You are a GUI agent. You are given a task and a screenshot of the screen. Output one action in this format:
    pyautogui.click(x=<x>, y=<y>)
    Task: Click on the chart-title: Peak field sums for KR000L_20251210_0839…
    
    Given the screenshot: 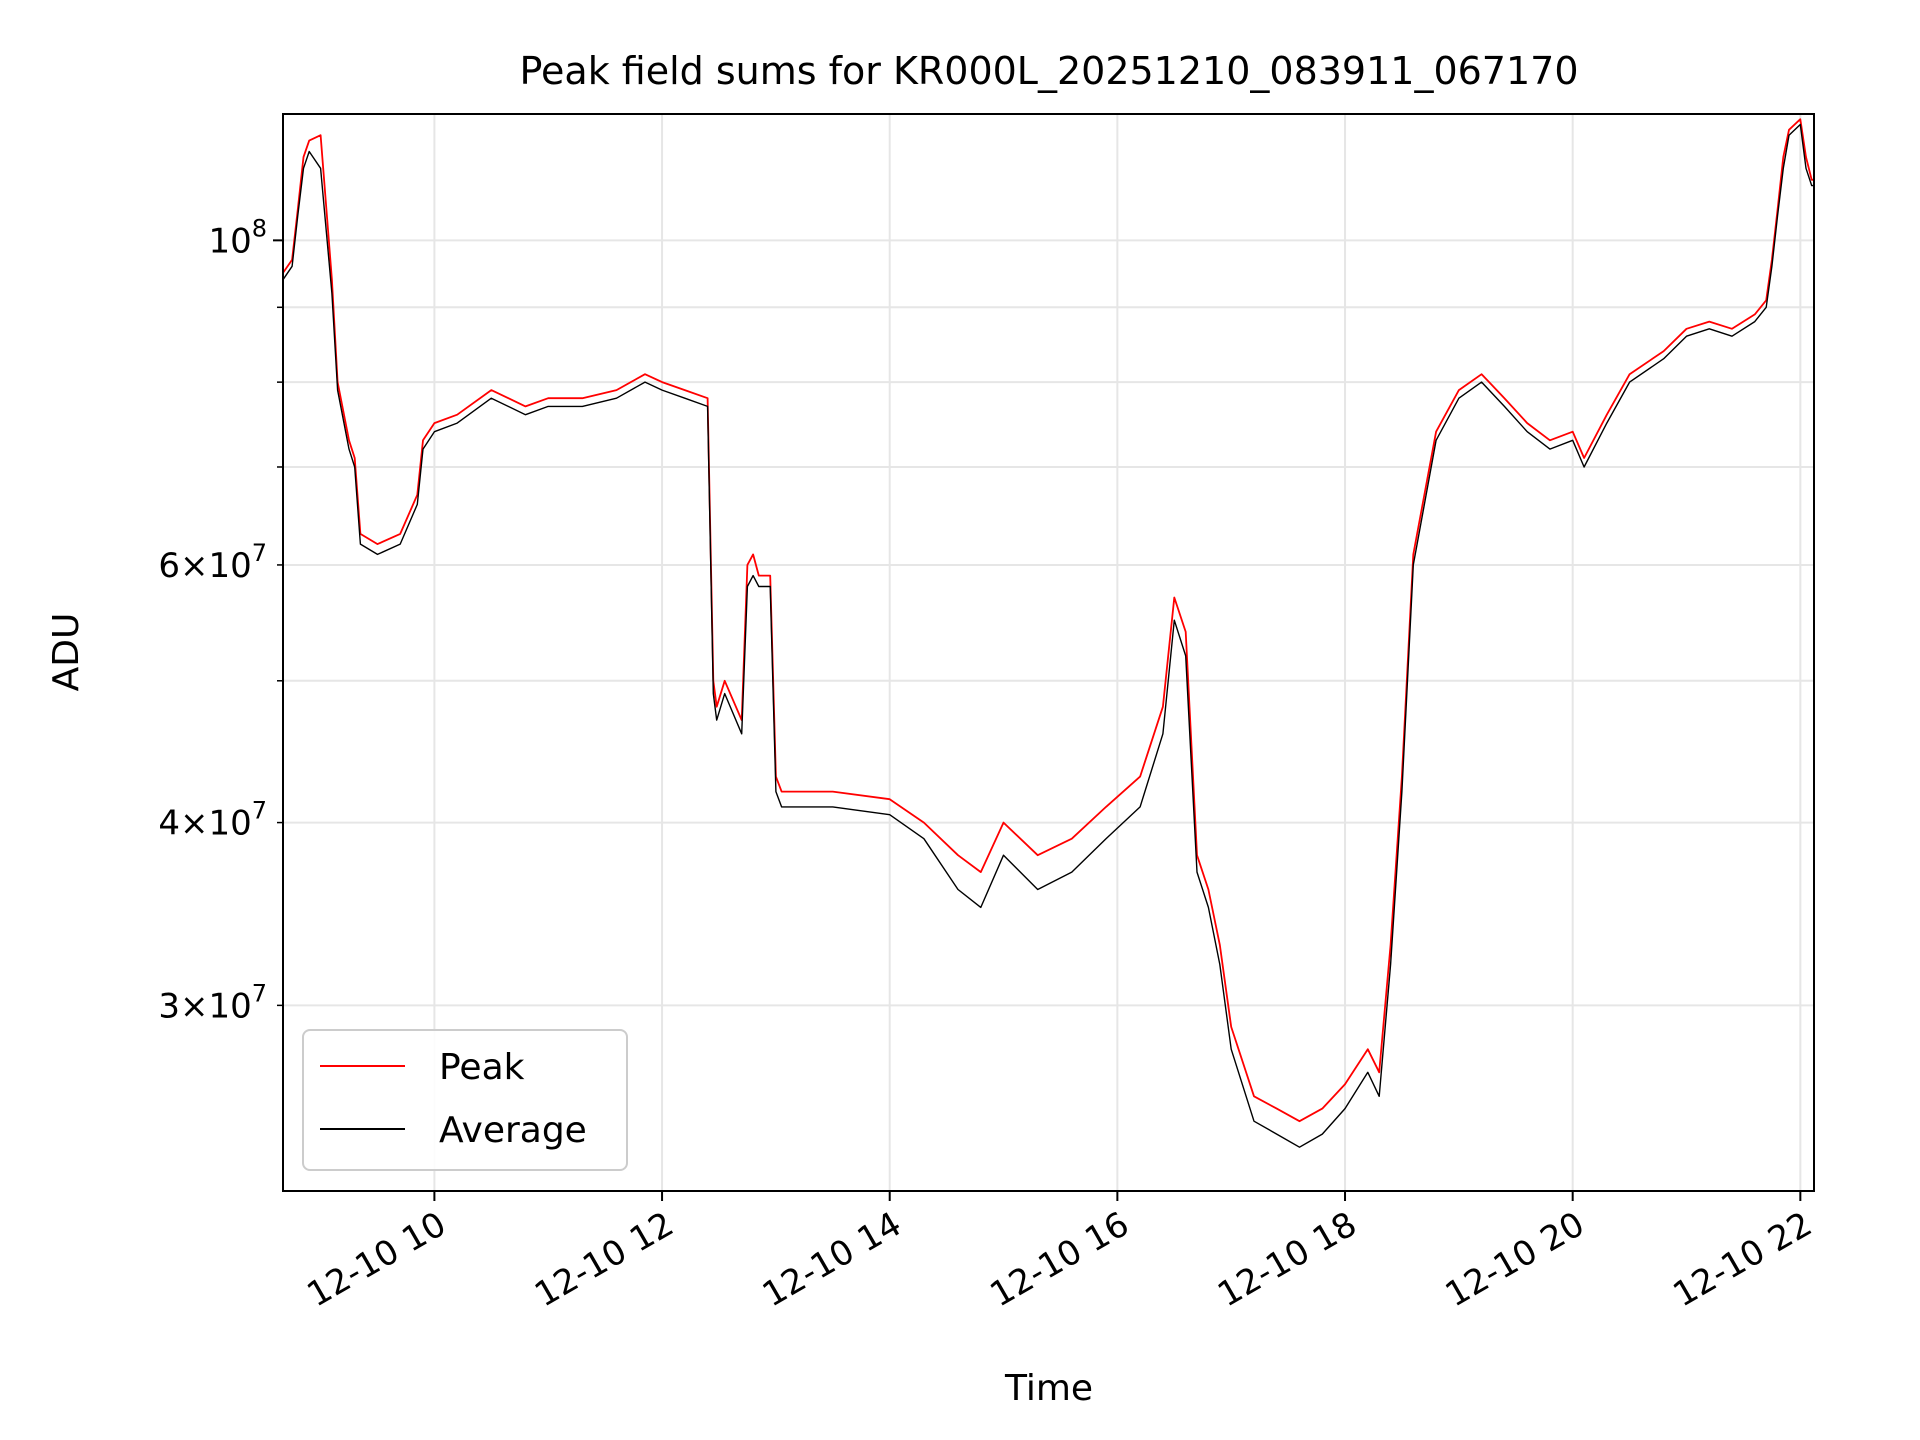 What is the action you would take?
    pyautogui.click(x=1048, y=71)
    